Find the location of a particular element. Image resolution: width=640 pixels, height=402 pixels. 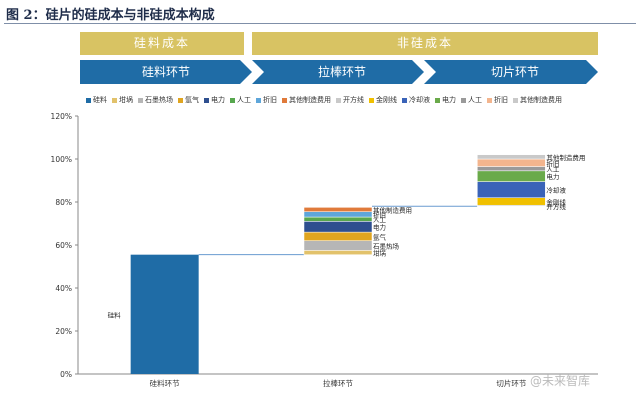

silicon-cost-header: 硅料成本 is located at coordinates (162, 43).